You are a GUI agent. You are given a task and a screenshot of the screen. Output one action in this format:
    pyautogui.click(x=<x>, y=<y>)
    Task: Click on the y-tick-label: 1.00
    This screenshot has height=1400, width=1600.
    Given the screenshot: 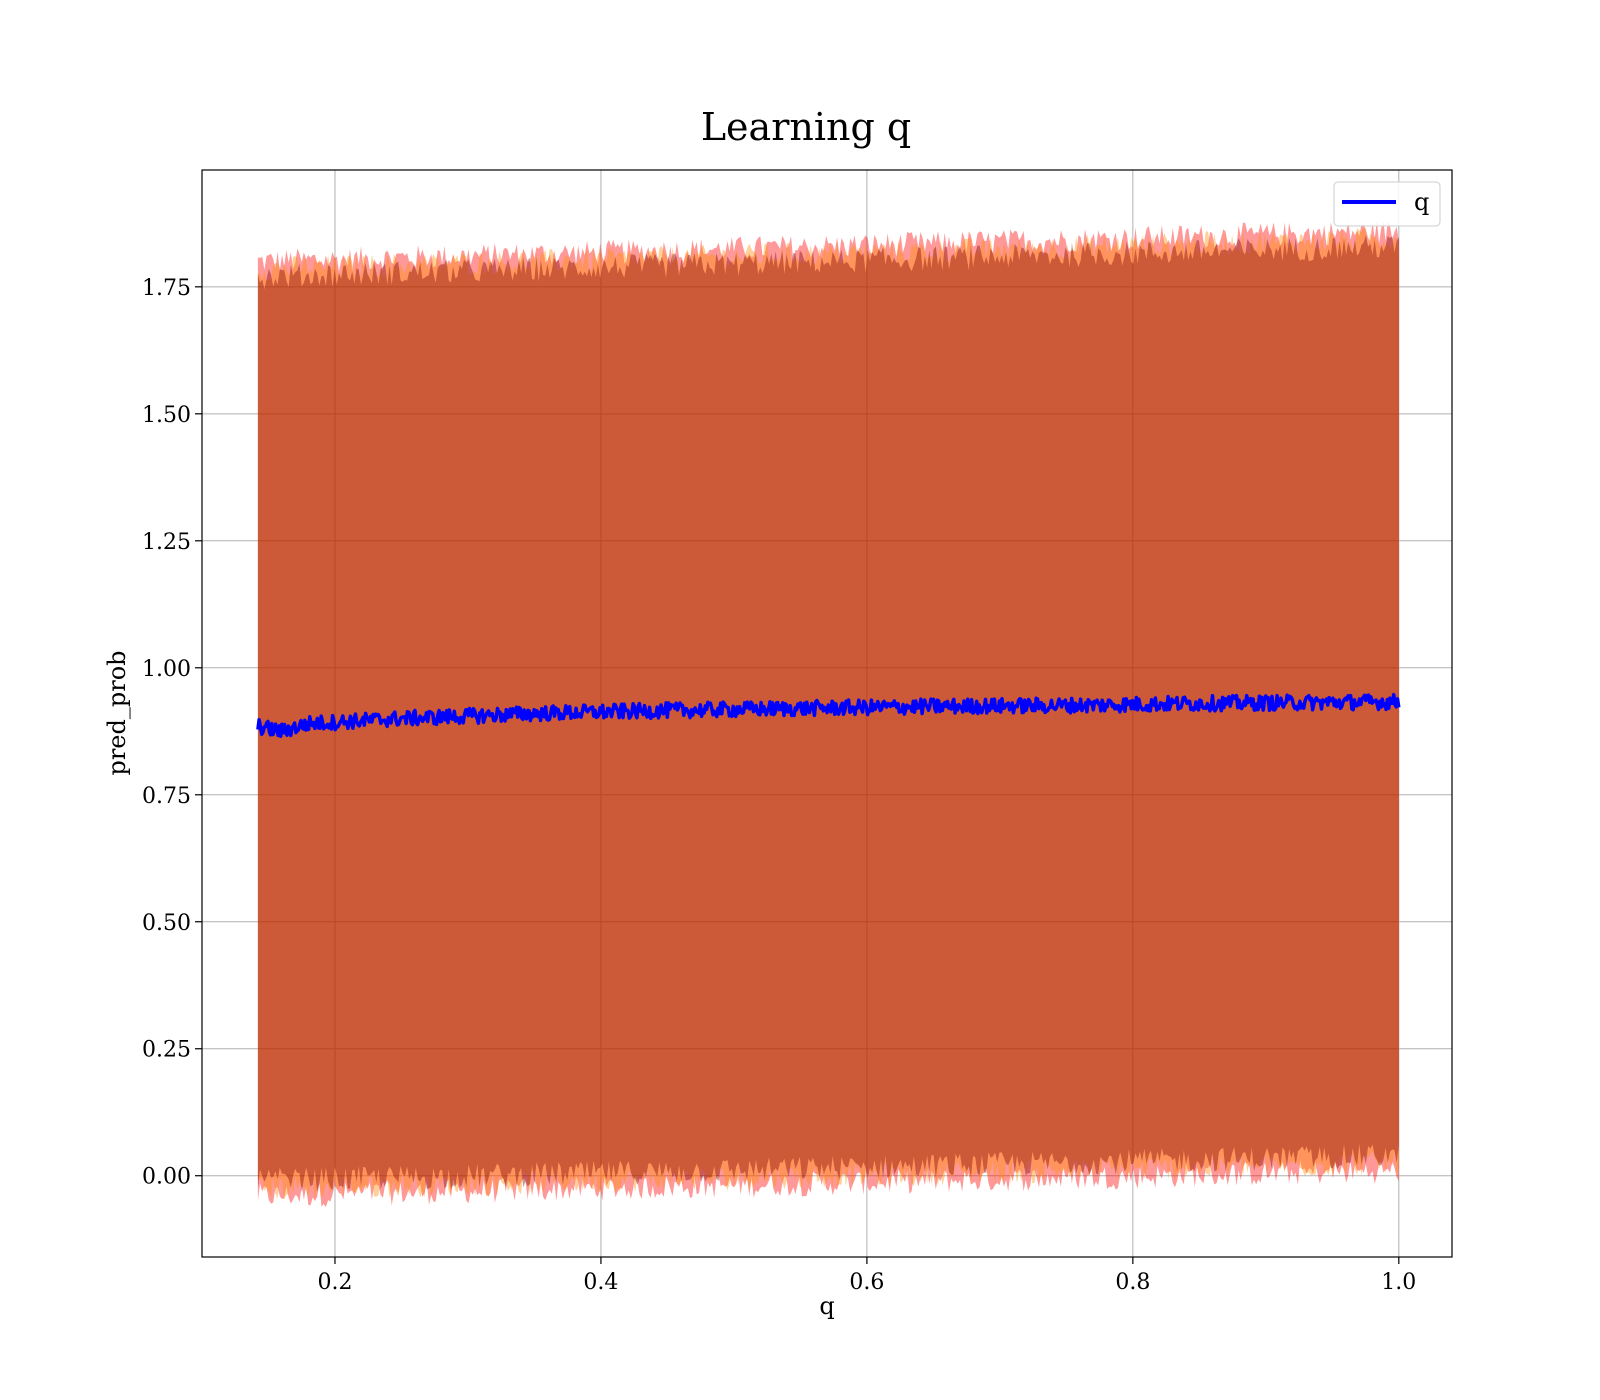 What is the action you would take?
    pyautogui.click(x=166, y=669)
    